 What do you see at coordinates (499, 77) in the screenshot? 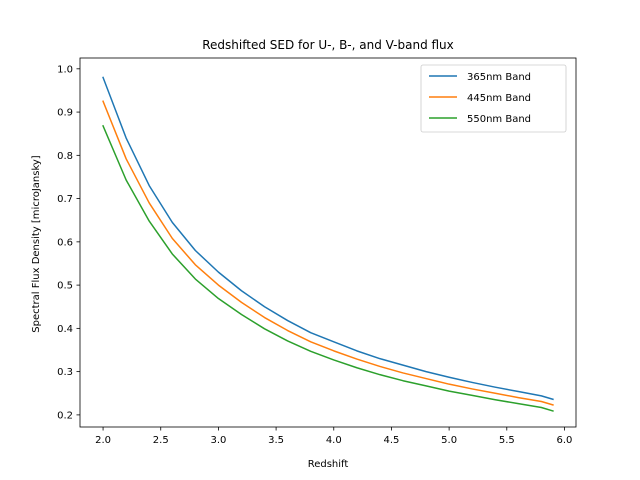
I see `legend-label-1: 365nm Band` at bounding box center [499, 77].